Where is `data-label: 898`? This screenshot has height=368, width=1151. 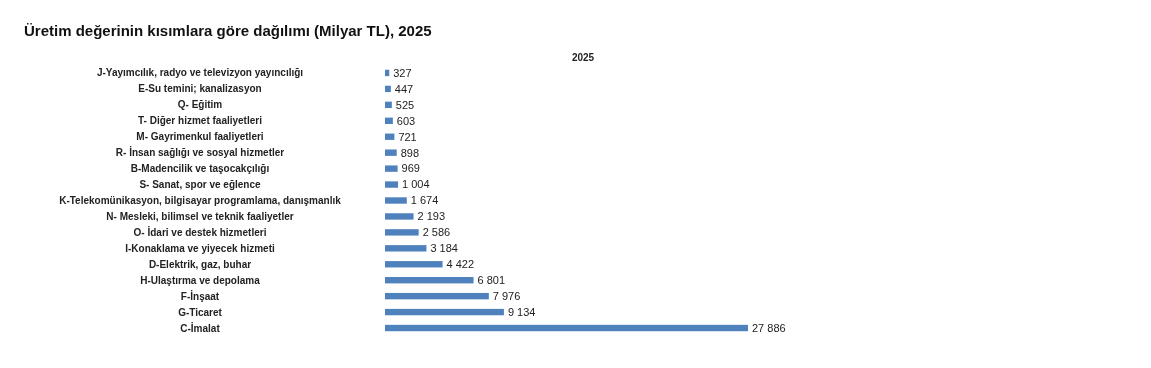
data-label: 898 is located at coordinates (410, 152).